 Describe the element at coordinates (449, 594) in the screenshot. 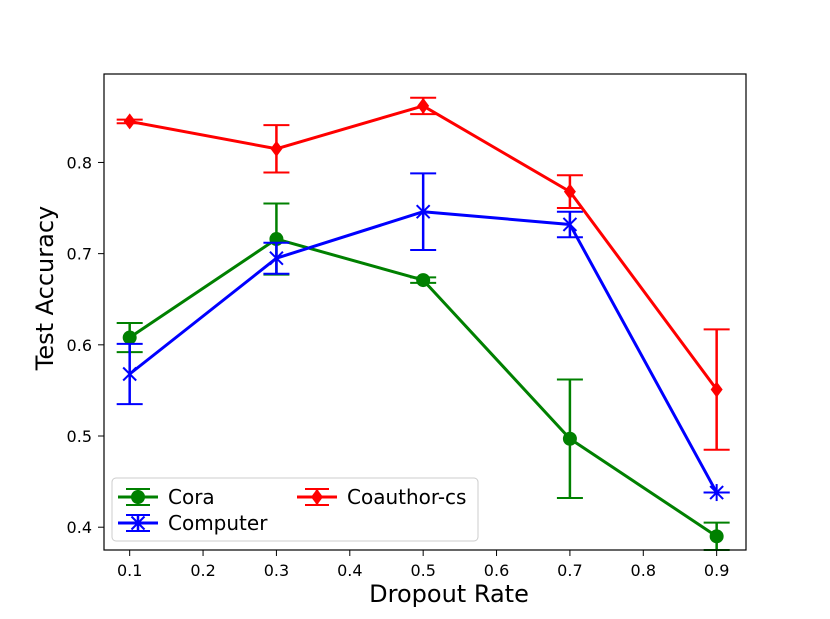

I see `x-axis-title: Dropout Rate` at that location.